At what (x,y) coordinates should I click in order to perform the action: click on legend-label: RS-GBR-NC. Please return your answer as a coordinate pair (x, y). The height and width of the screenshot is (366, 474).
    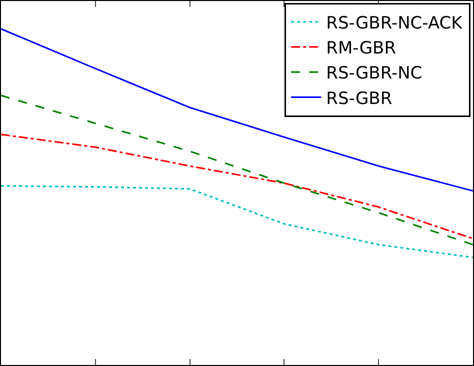
    Looking at the image, I should click on (374, 74).